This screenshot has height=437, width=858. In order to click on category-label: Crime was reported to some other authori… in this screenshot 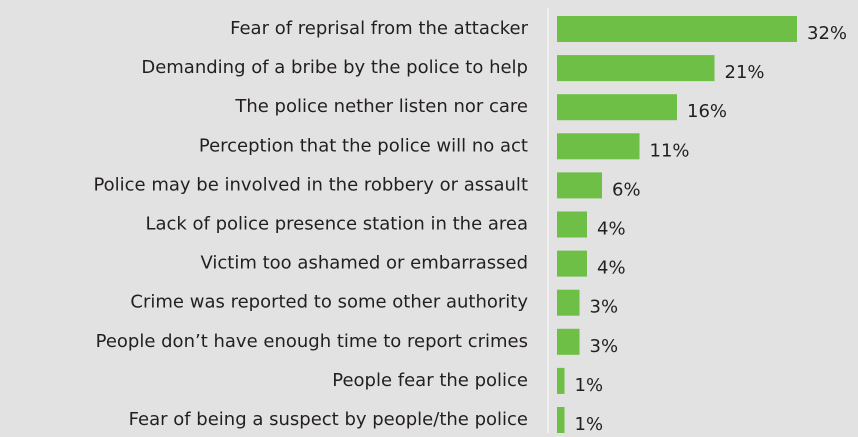, I will do `click(329, 302)`.